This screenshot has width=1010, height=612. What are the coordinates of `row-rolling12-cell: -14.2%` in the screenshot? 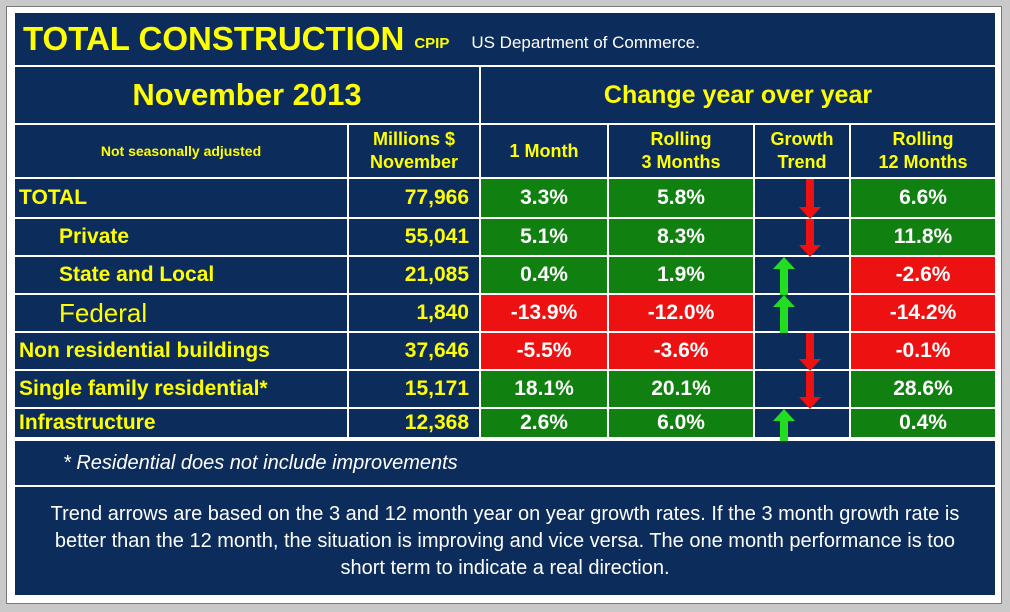 It's located at (923, 313).